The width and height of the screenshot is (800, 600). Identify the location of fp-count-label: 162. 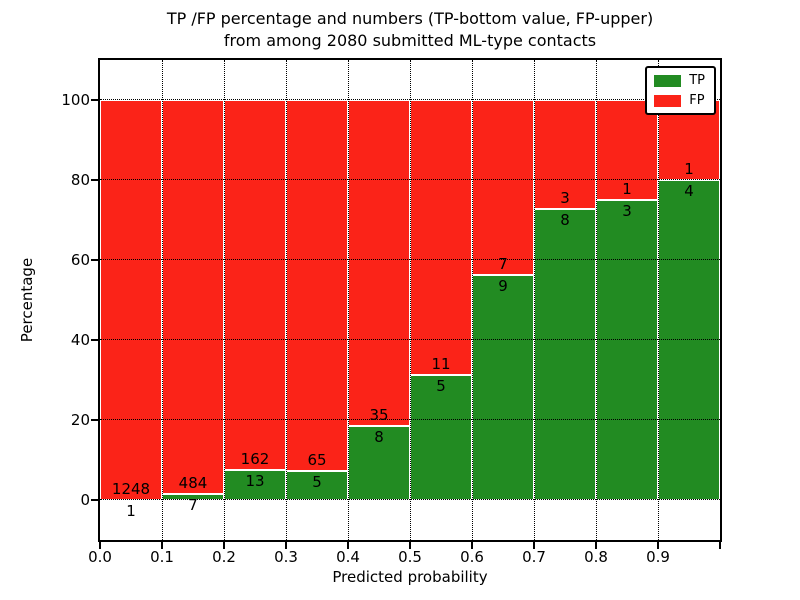
(255, 459).